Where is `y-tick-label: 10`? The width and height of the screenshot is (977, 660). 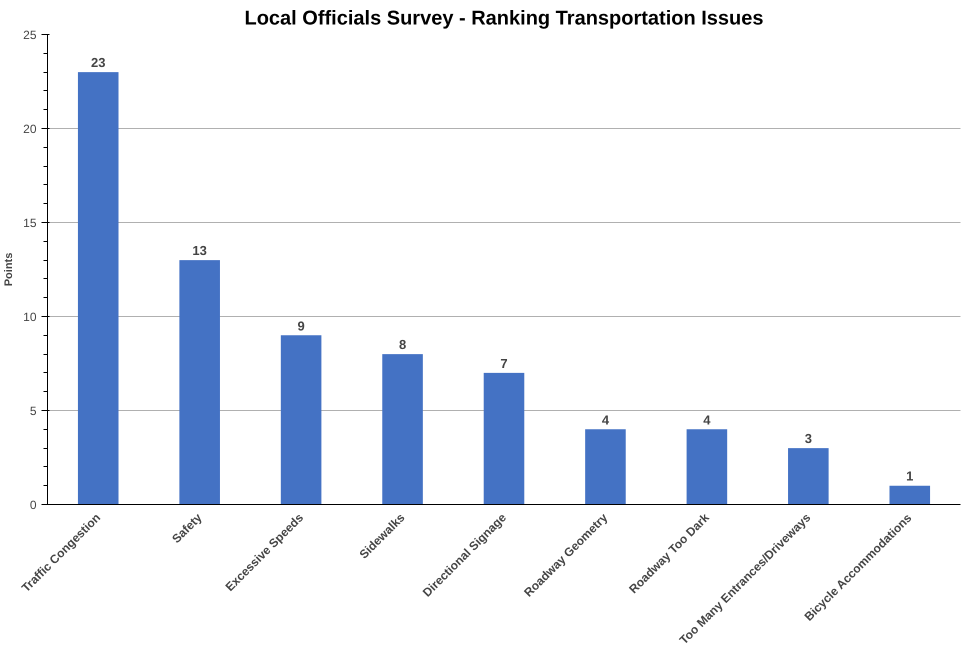
y-tick-label: 10 is located at coordinates (30, 317).